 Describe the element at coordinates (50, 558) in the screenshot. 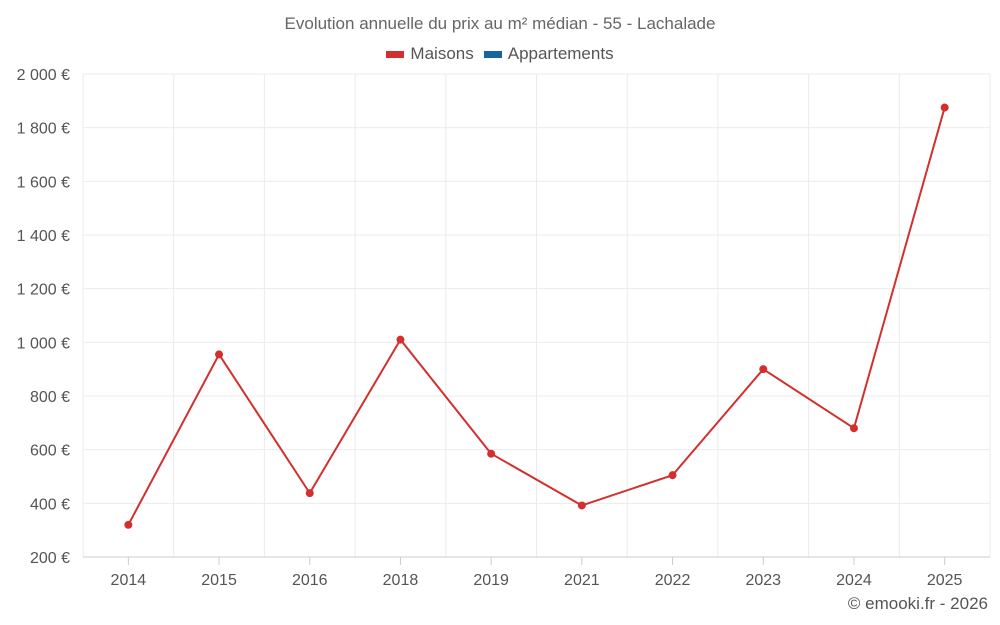

I see `y-tick-label: 200 €` at that location.